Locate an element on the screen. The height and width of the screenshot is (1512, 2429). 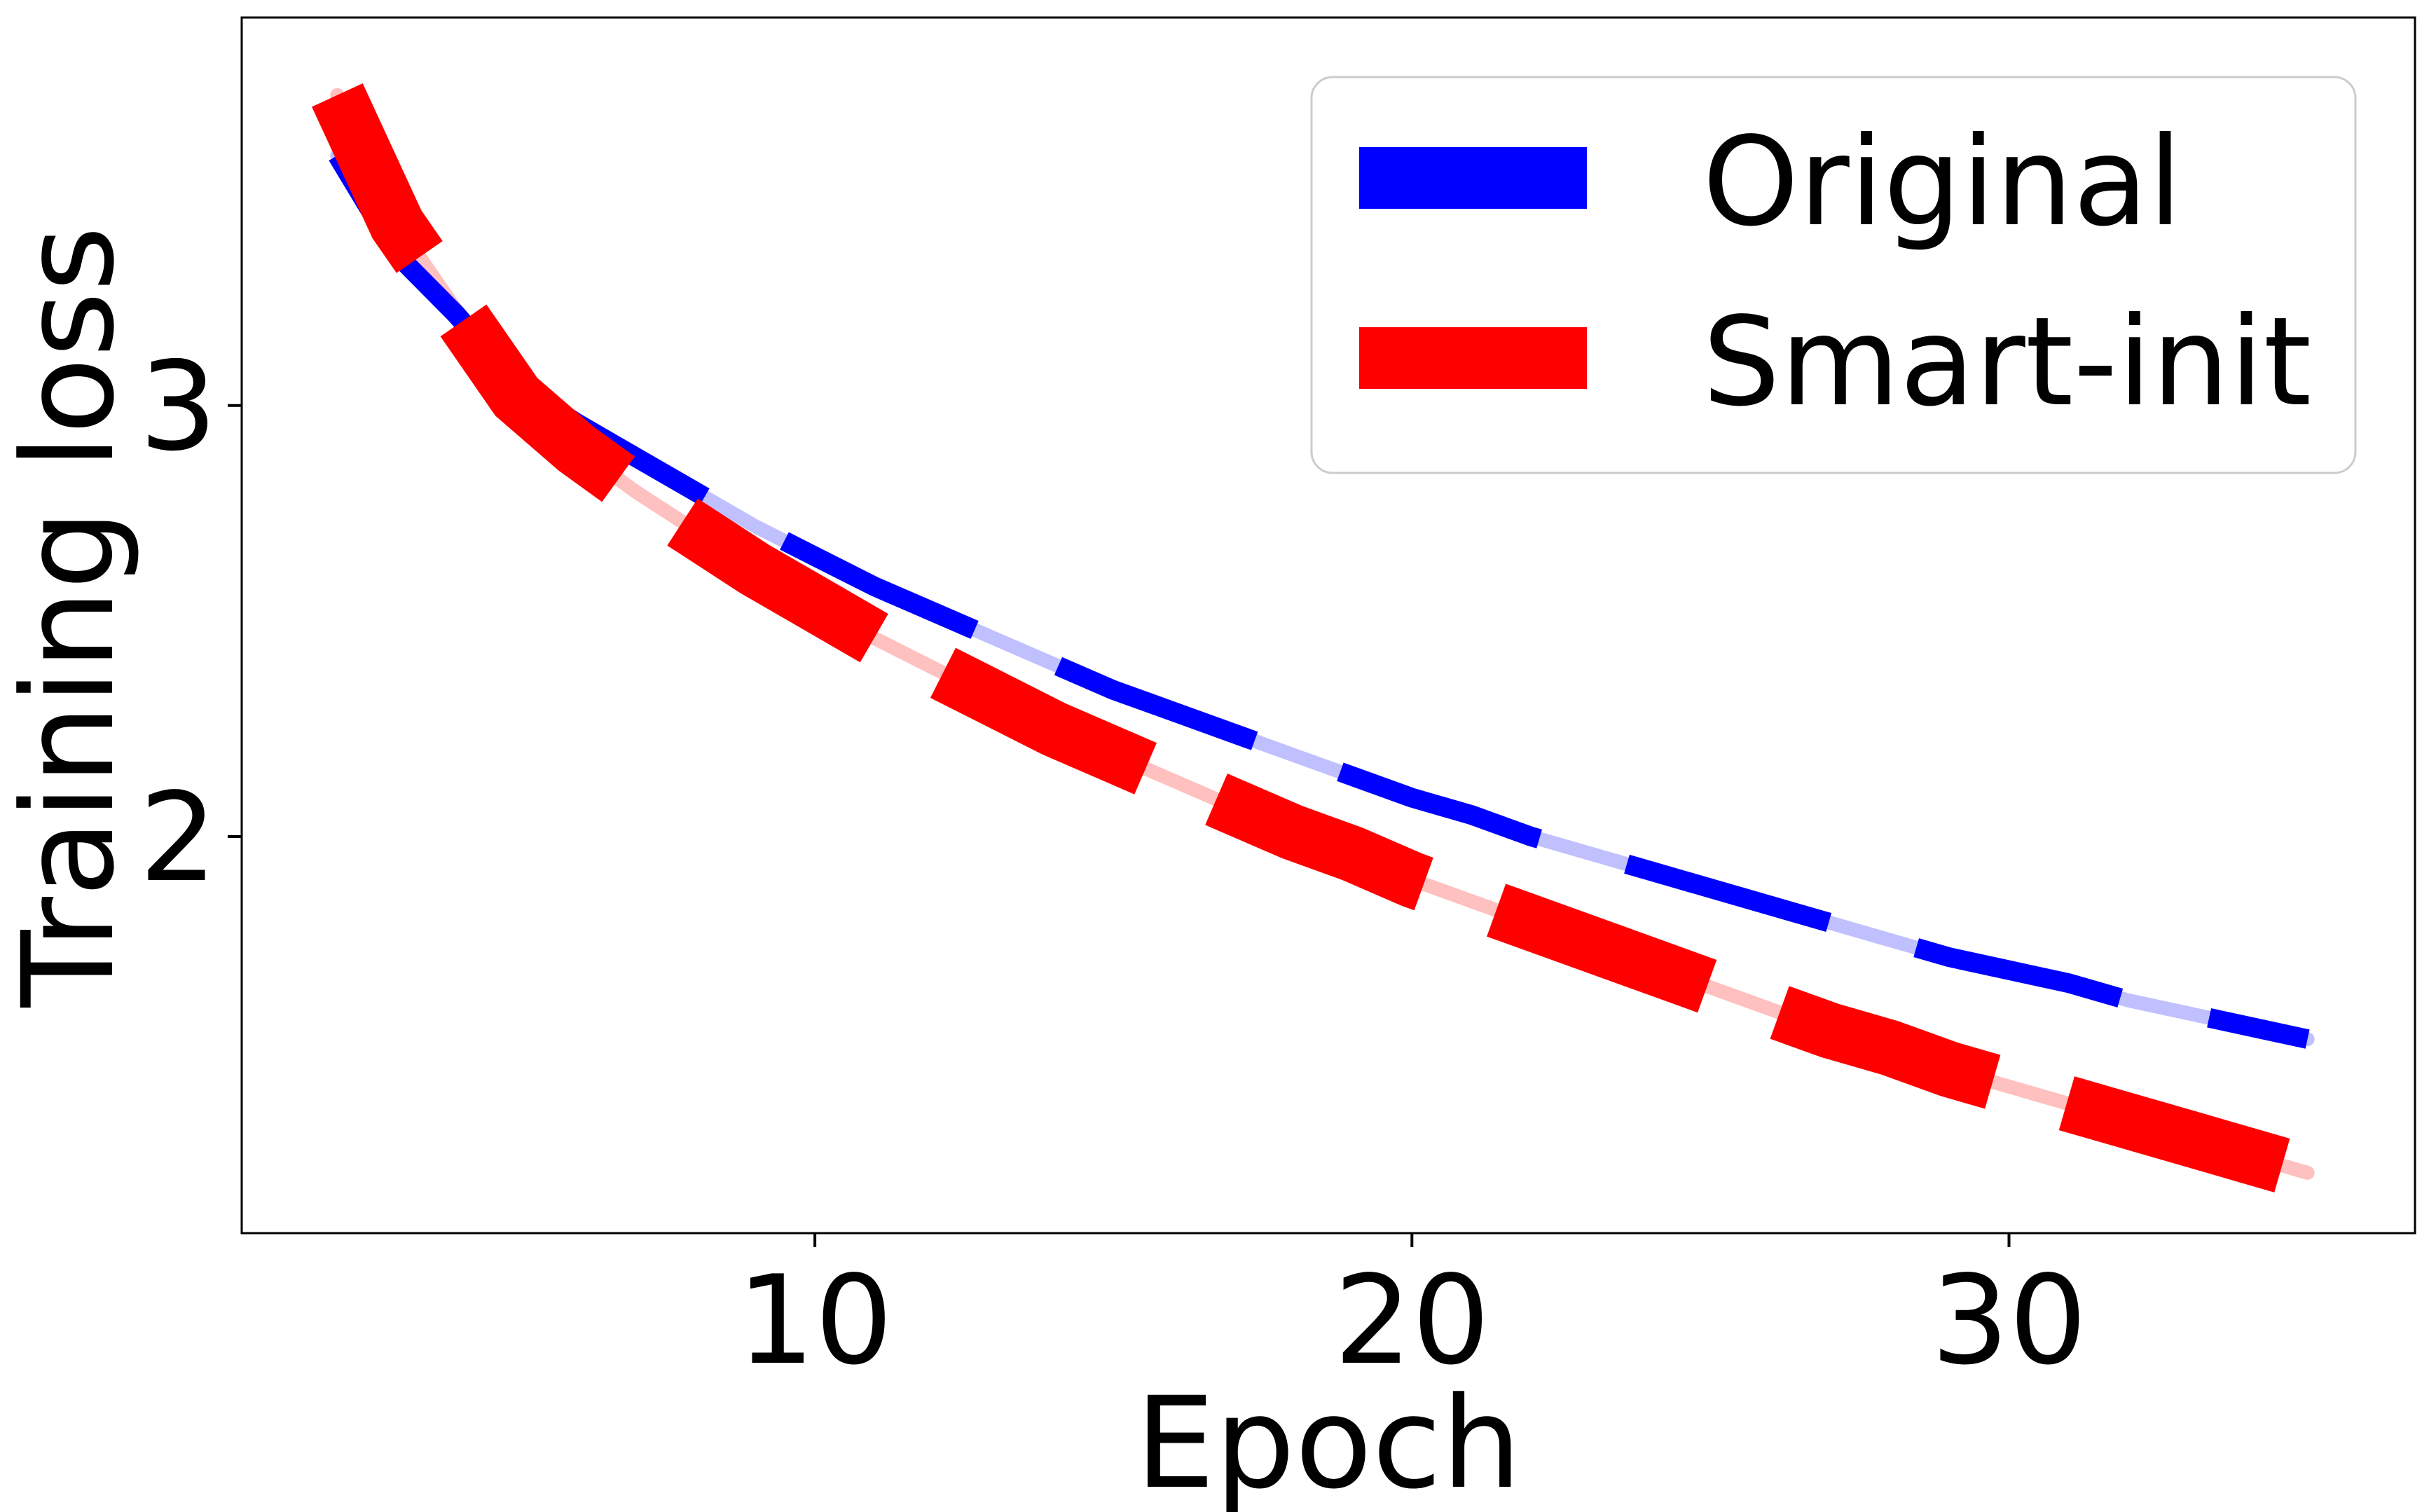
y-axis-ticks: 23 is located at coordinates (191, 622).